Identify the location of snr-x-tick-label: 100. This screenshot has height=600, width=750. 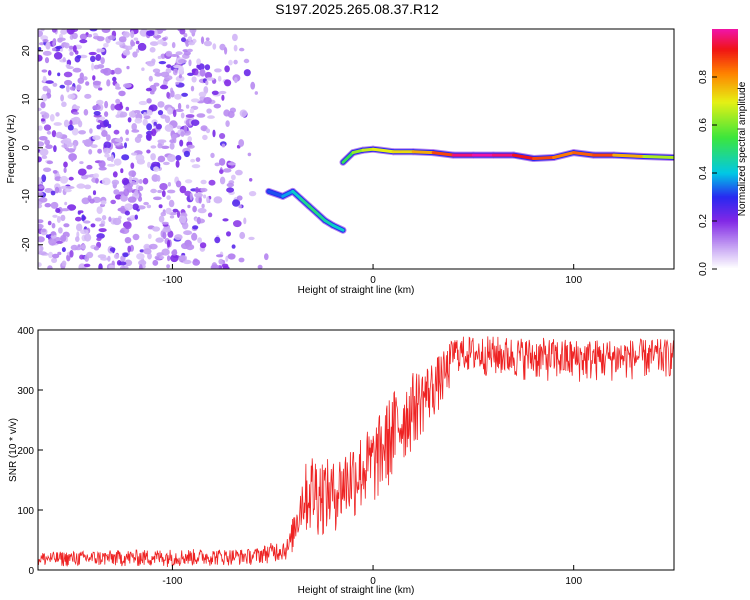
(573, 581).